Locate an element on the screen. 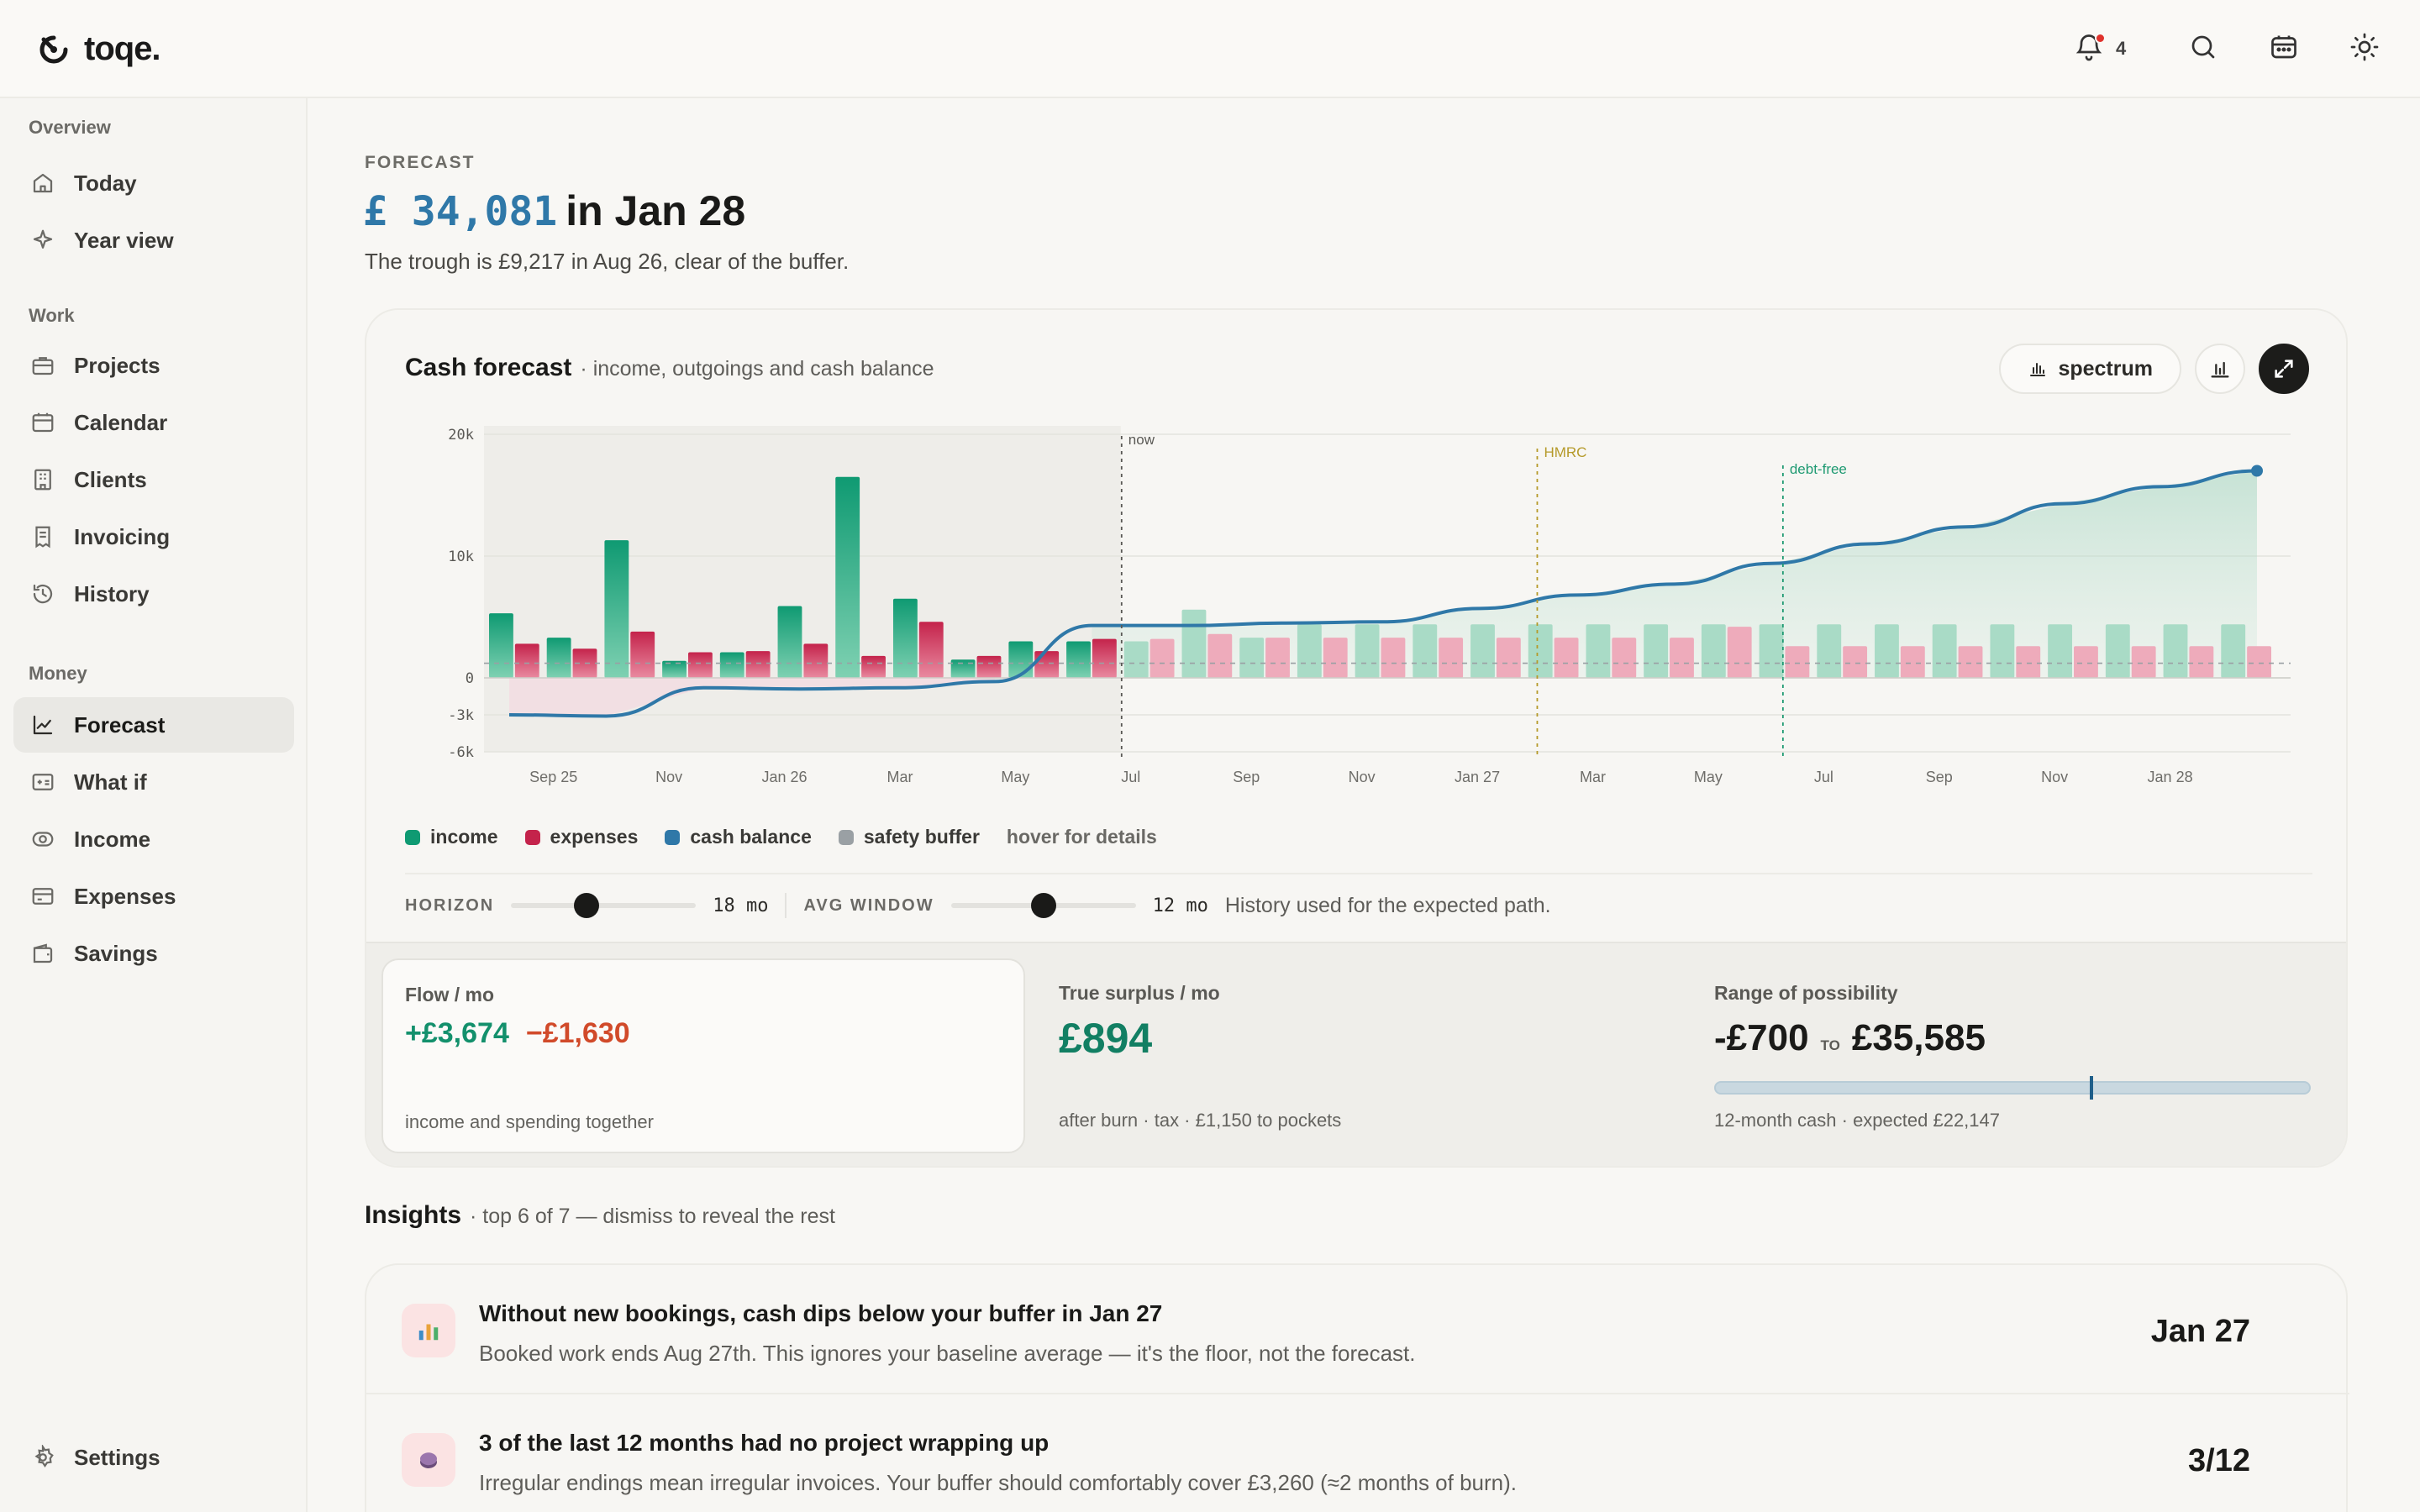 The height and width of the screenshot is (1512, 2420). y-tick-label: 10k is located at coordinates (461, 557).